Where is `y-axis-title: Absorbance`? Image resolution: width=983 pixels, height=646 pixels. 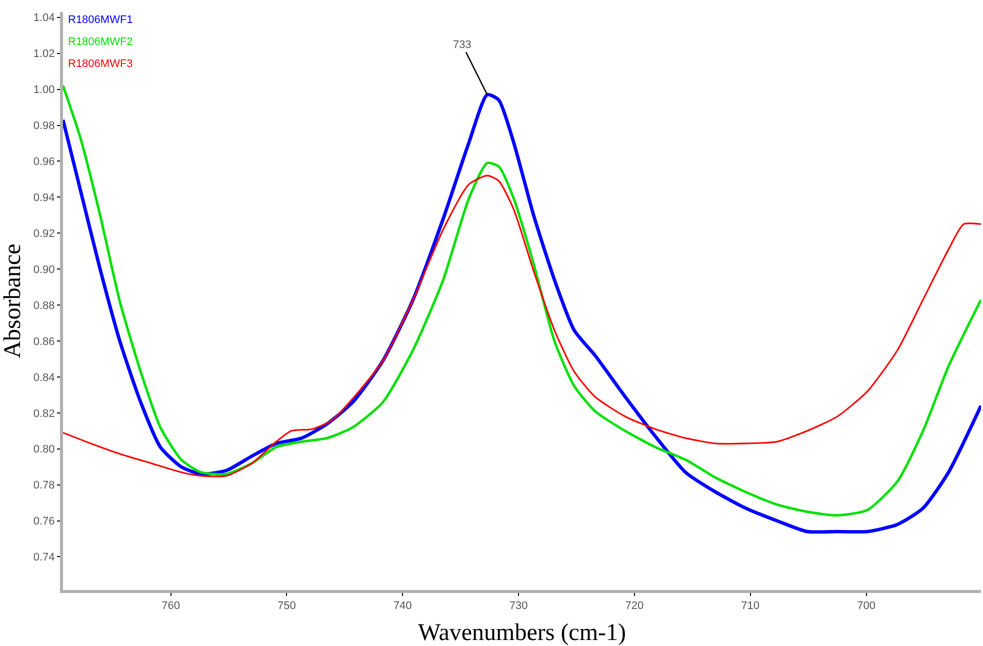 y-axis-title: Absorbance is located at coordinates (13, 301).